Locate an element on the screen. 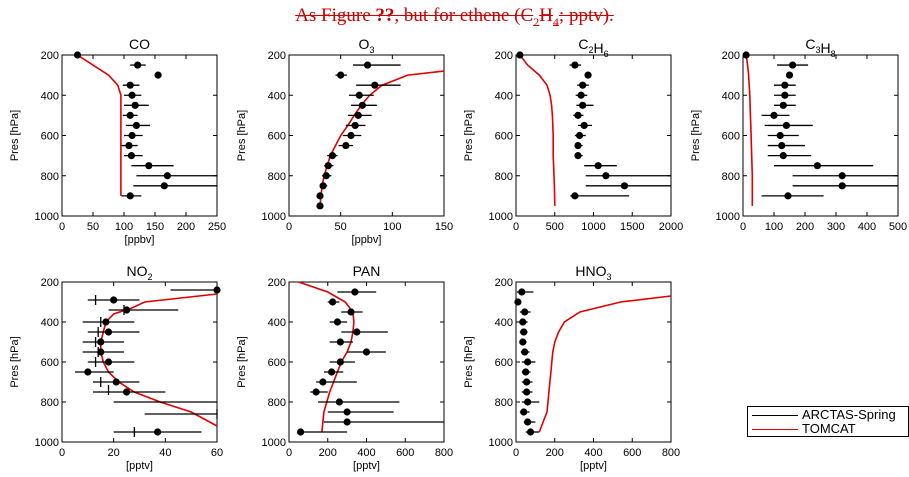  x-tick-label: 250 is located at coordinates (217, 227).